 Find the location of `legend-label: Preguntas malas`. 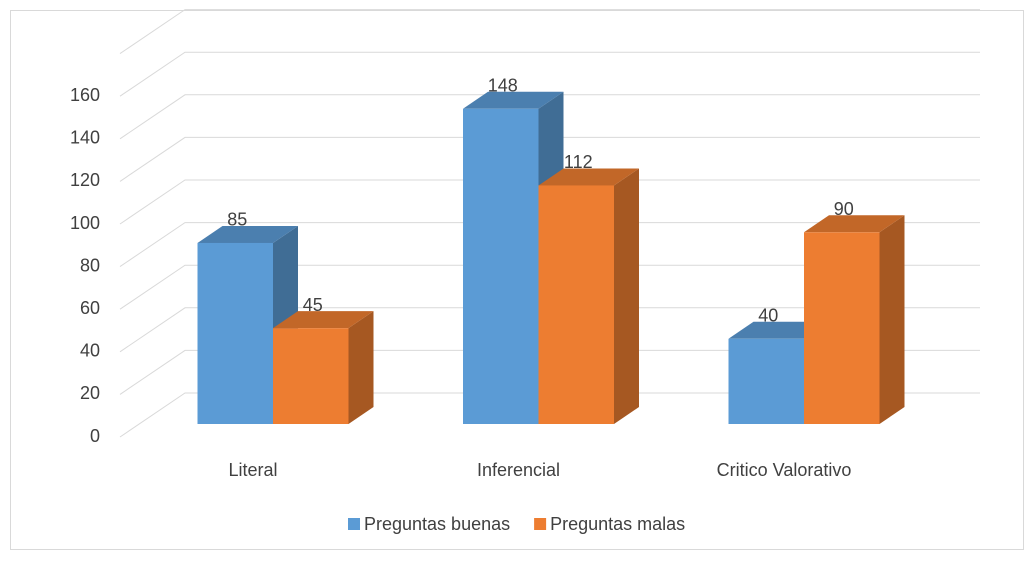

legend-label: Preguntas malas is located at coordinates (617, 524).